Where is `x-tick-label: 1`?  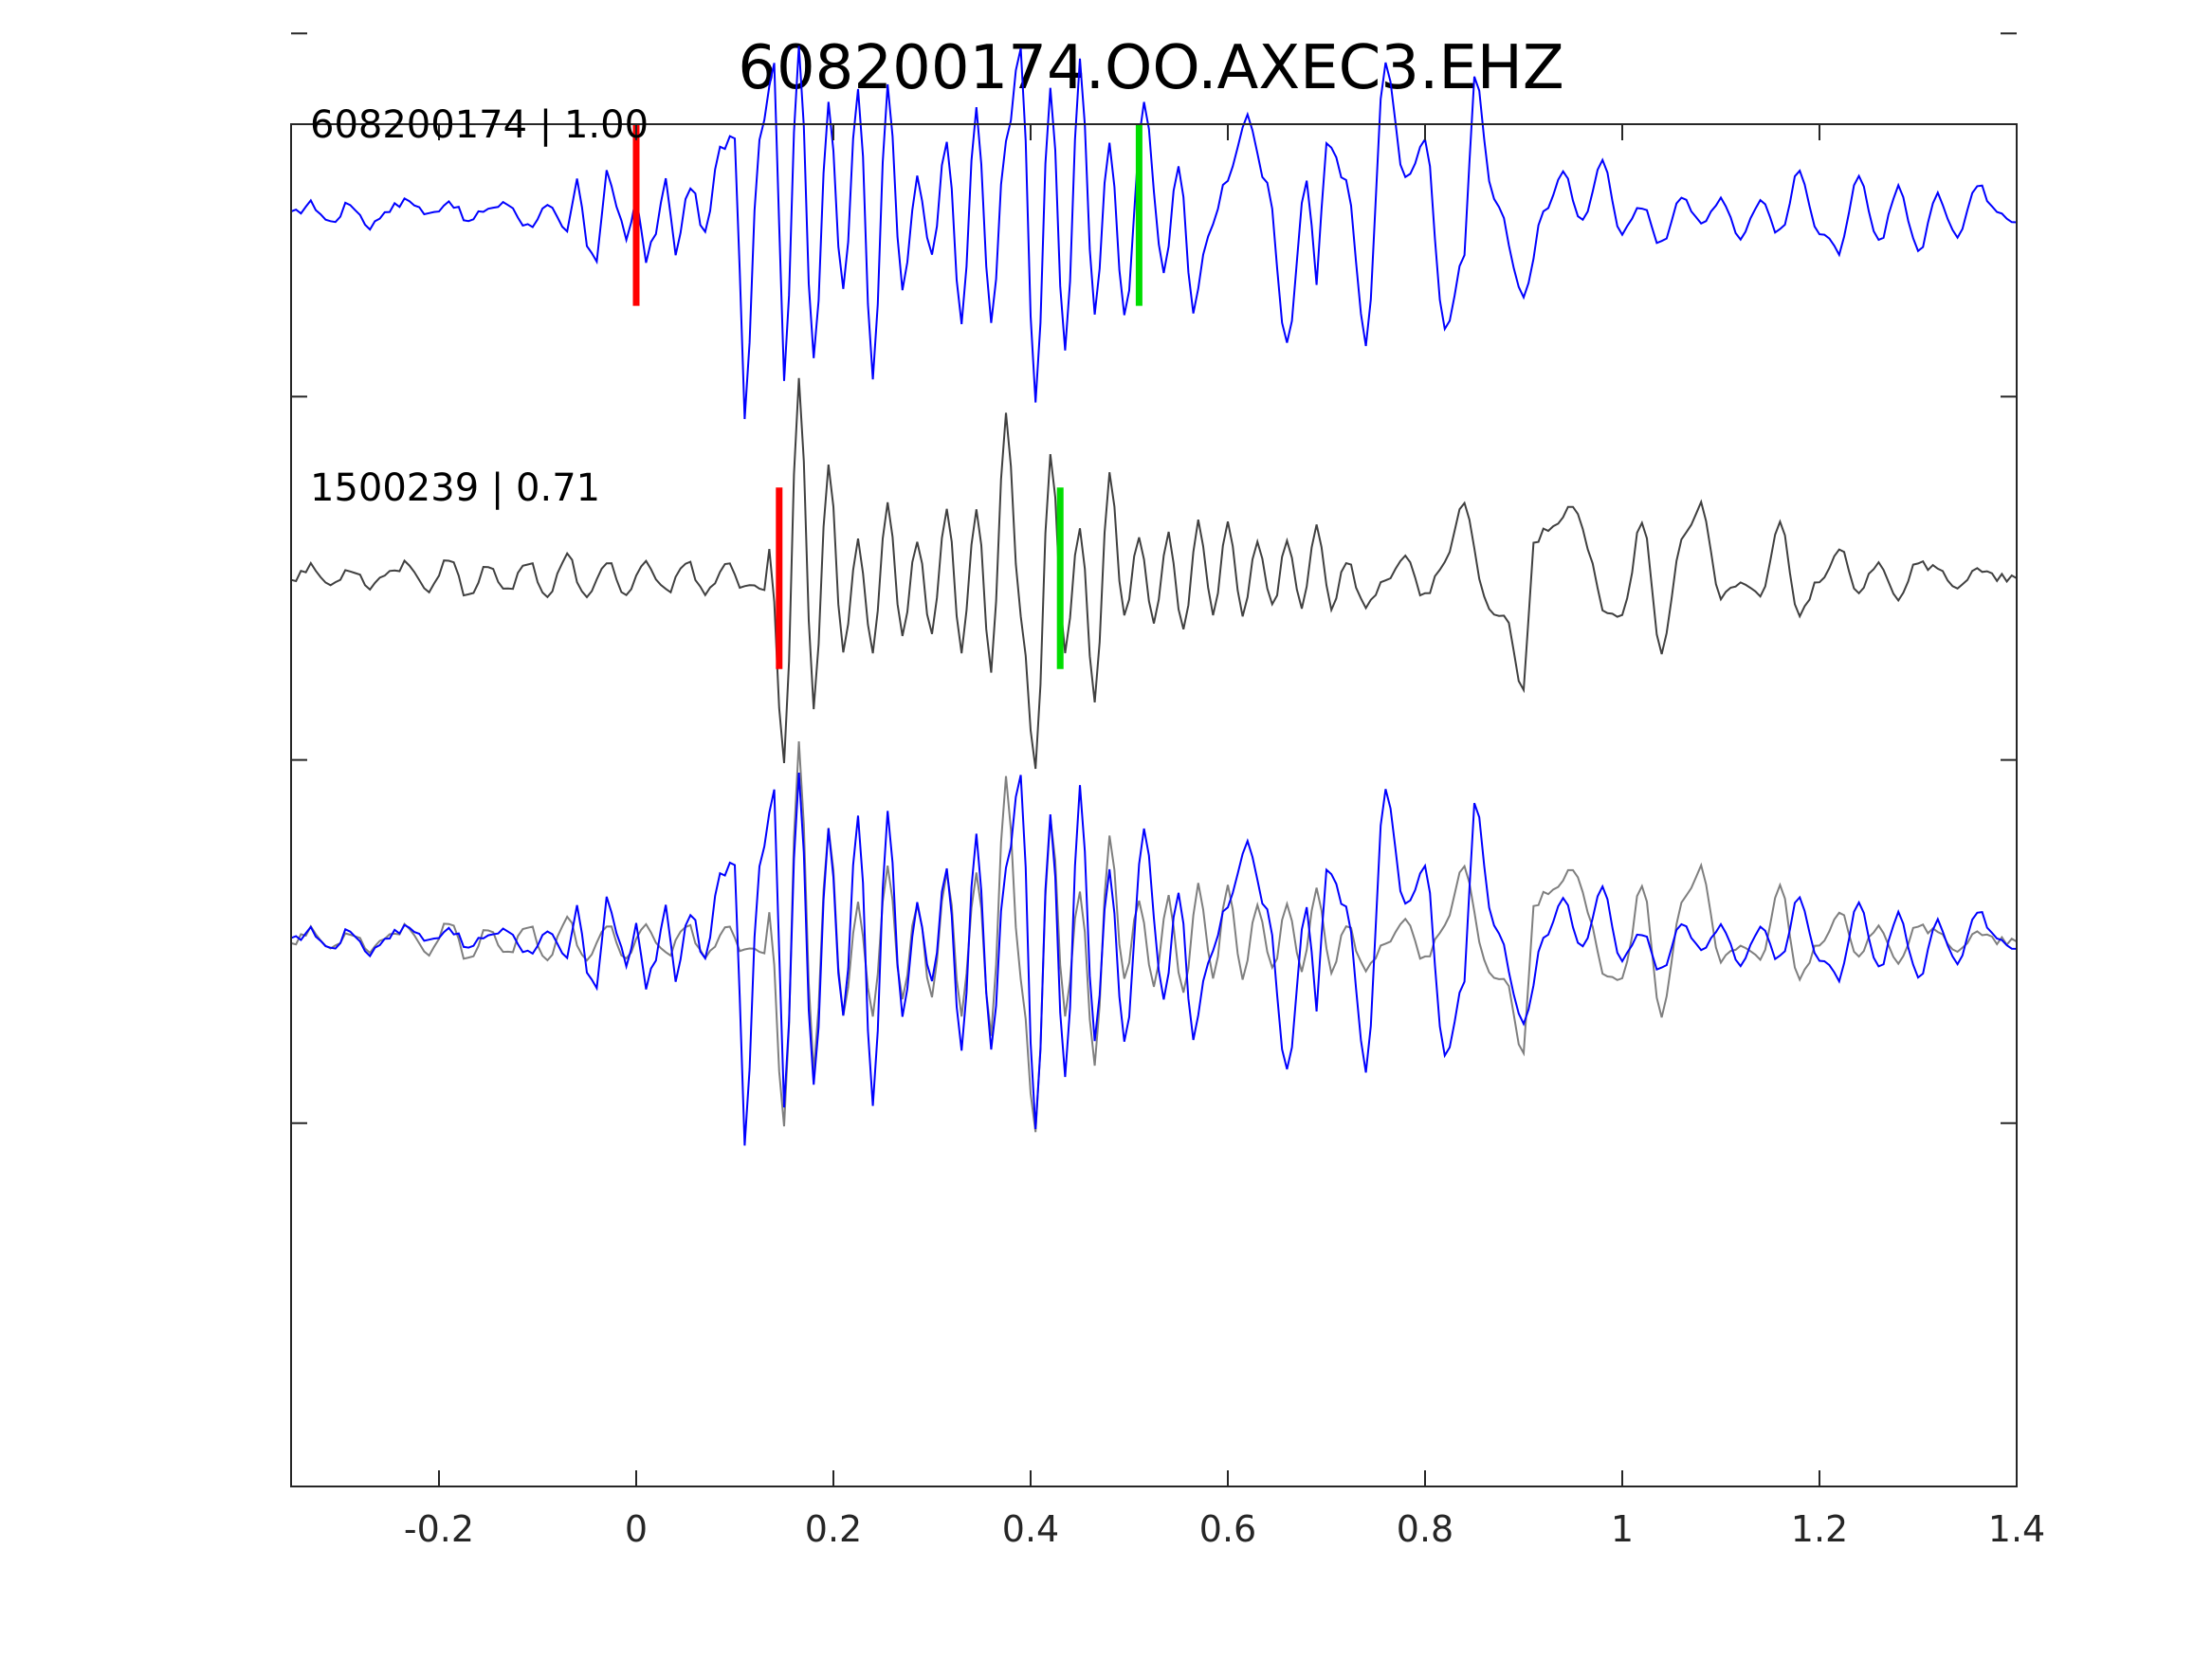 x-tick-label: 1 is located at coordinates (1622, 1529).